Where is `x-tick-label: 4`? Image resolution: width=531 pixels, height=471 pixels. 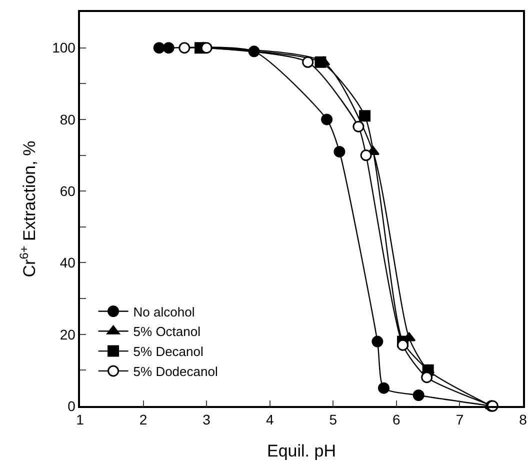 x-tick-label: 4 is located at coordinates (270, 420).